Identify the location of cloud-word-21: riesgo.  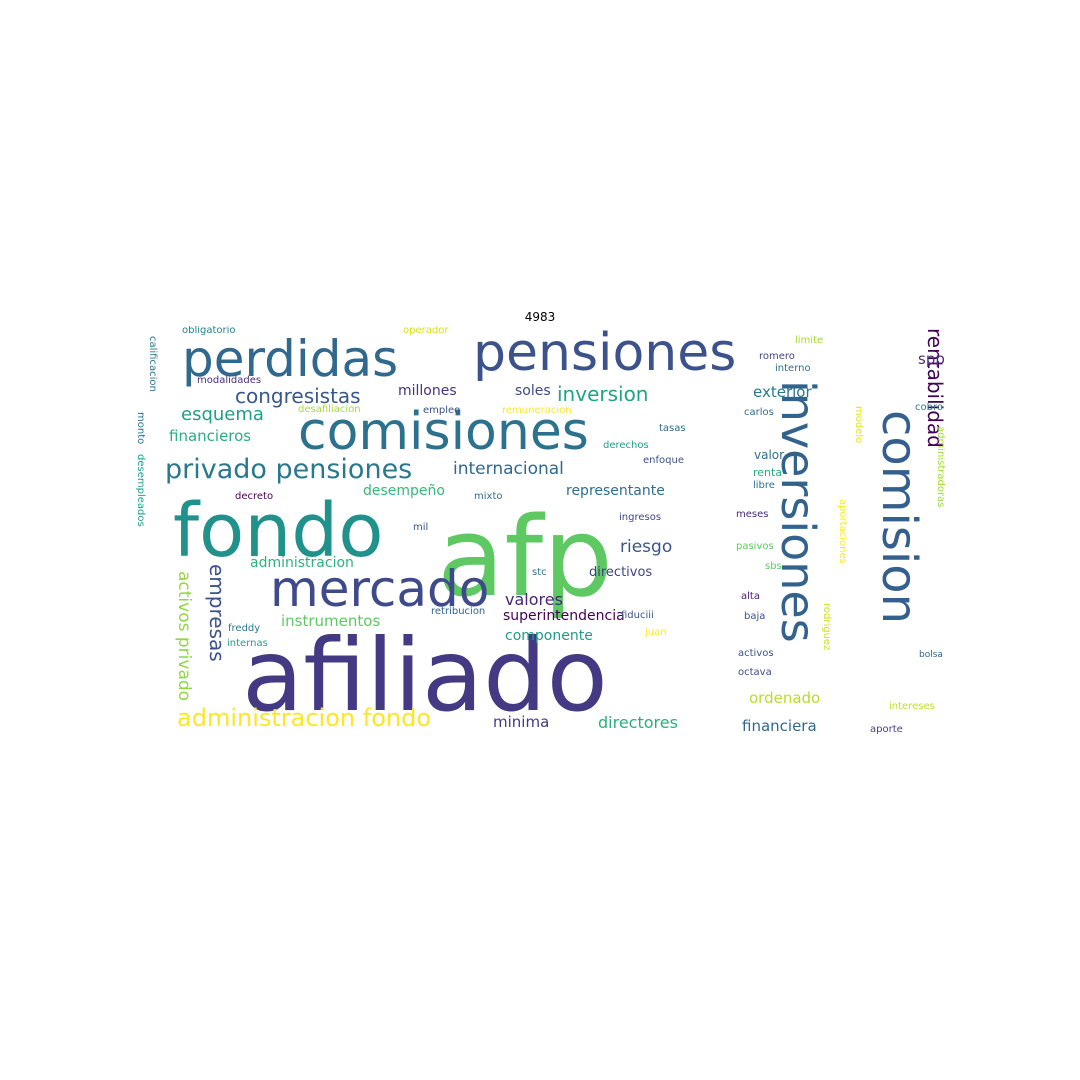
(646, 547).